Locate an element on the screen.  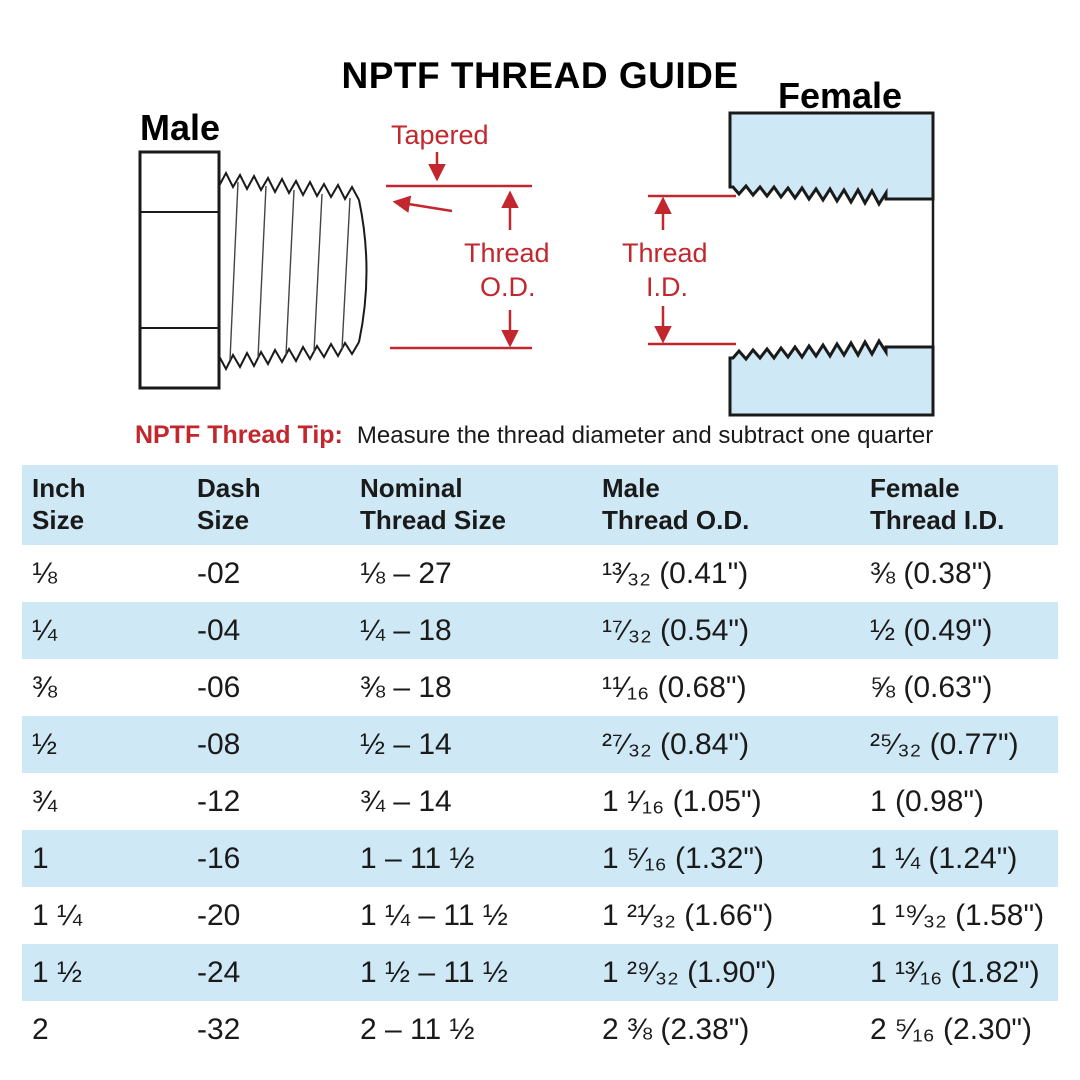
cell-nominal-thread-size: ⅜ – 18 is located at coordinates (406, 687).